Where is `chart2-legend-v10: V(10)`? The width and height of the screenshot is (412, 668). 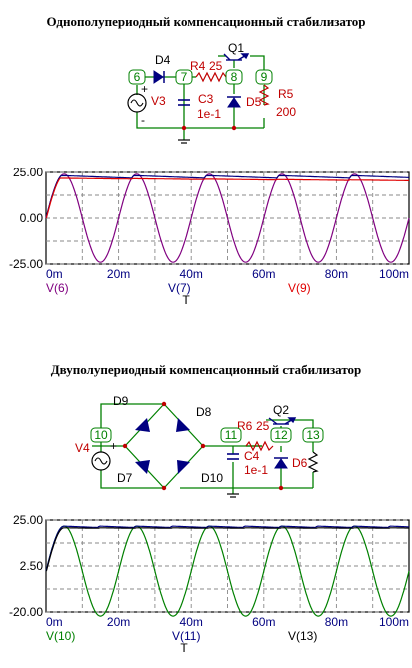
chart2-legend-v10: V(10) is located at coordinates (60, 636).